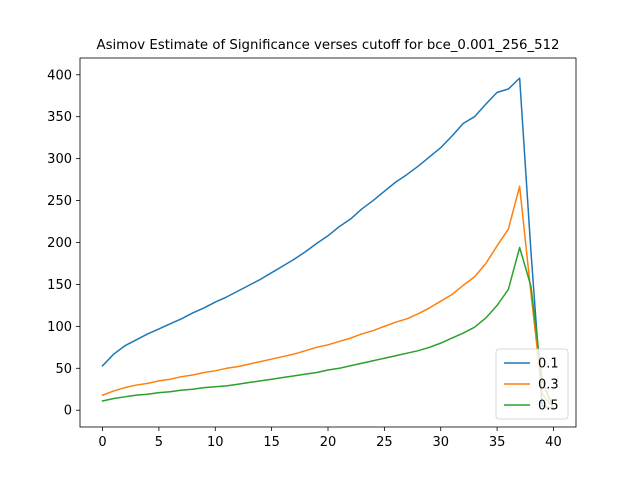 This screenshot has width=640, height=485. Describe the element at coordinates (102, 442) in the screenshot. I see `x-tick-label: 0` at that location.